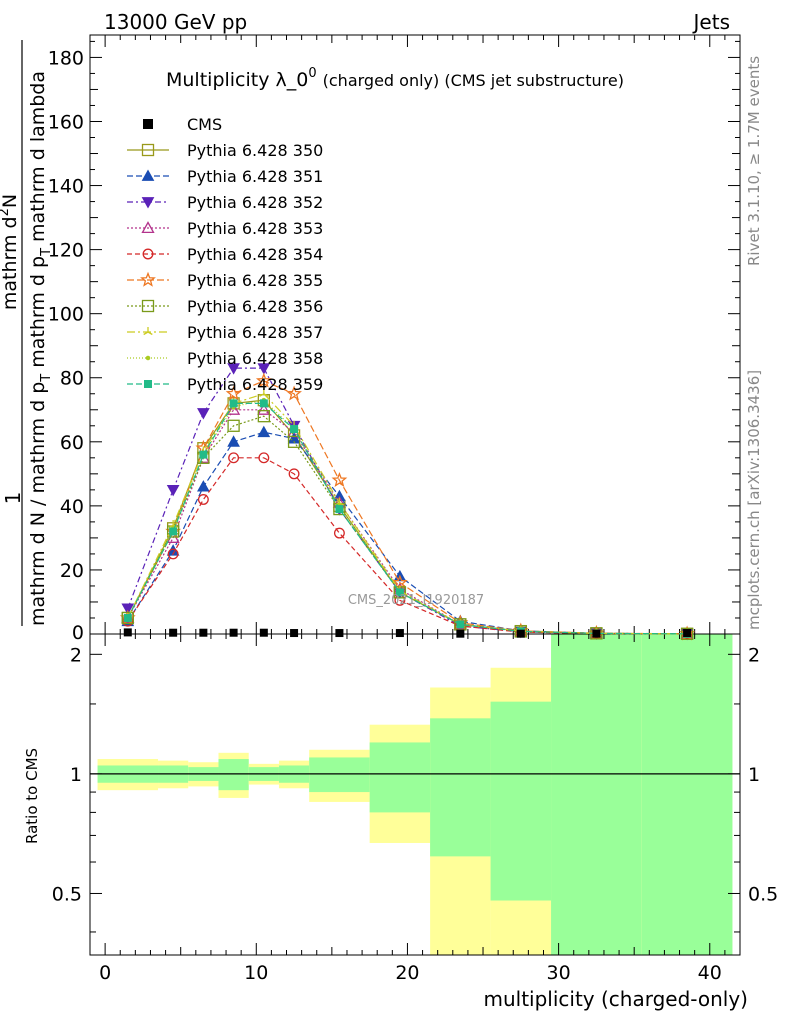 The height and width of the screenshot is (1024, 786). What do you see at coordinates (559, 973) in the screenshot?
I see `x-tick-label: 30` at bounding box center [559, 973].